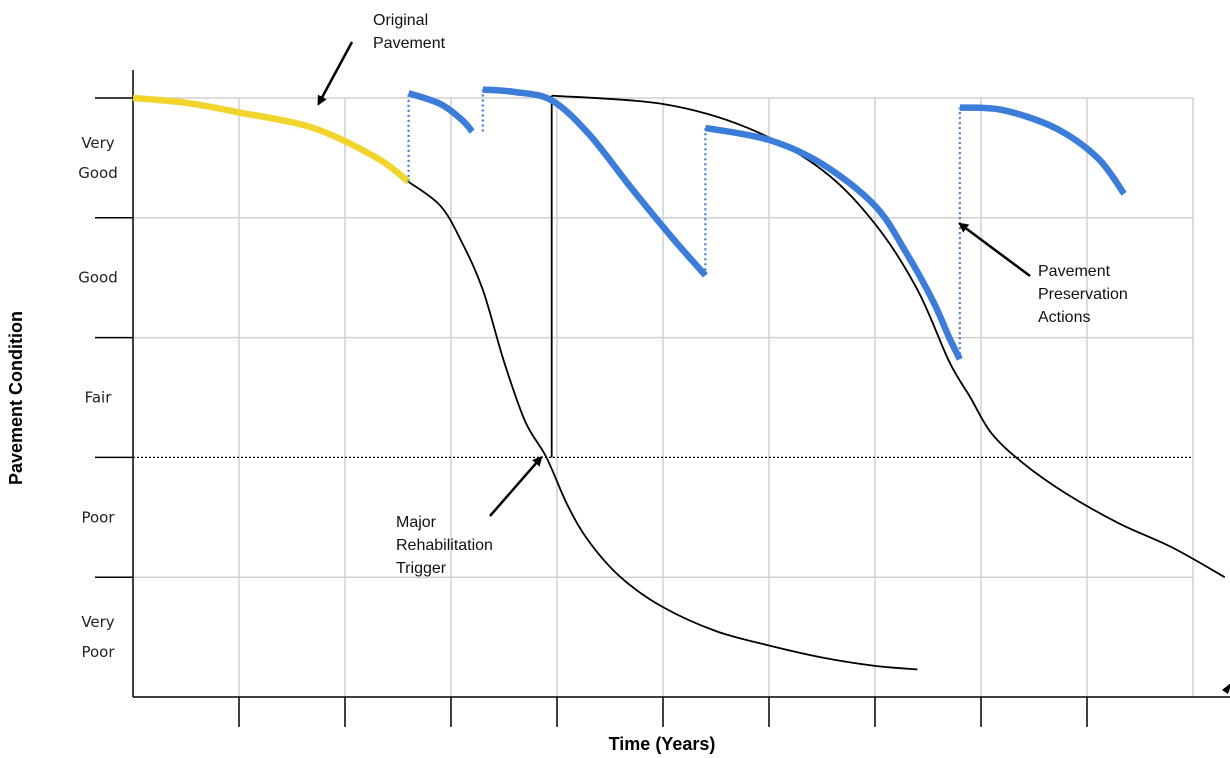 This screenshot has width=1230, height=758. What do you see at coordinates (400, 20) in the screenshot?
I see `annotation-original-text: Original` at bounding box center [400, 20].